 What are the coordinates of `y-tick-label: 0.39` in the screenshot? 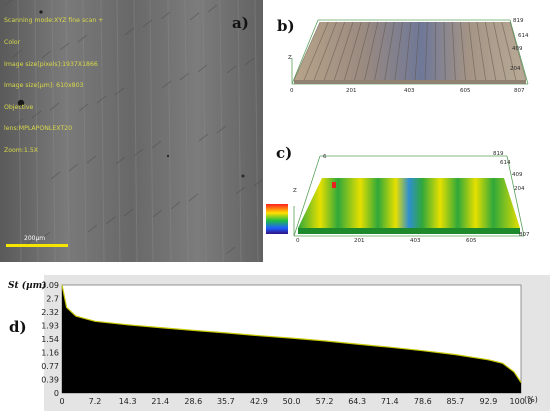 It's located at (50, 379).